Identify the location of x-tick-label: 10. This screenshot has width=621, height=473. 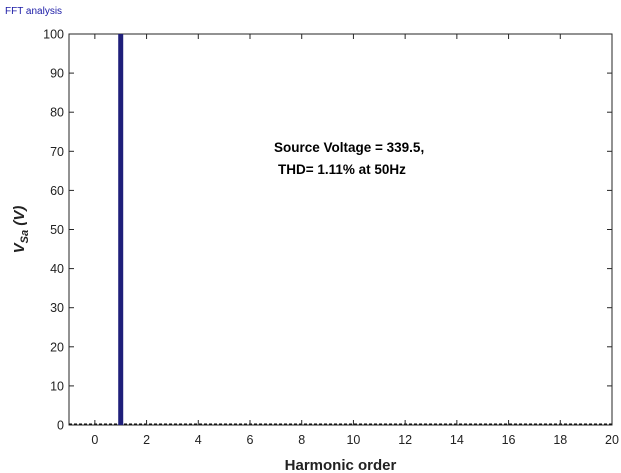
(353, 440).